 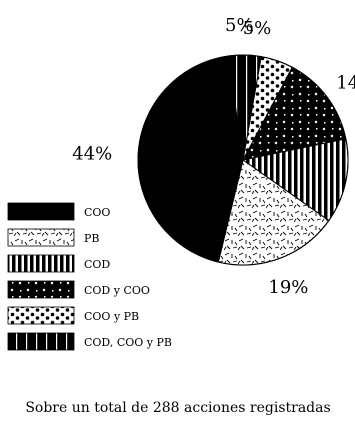 What do you see at coordinates (92, 238) in the screenshot?
I see `legend-label: PB` at bounding box center [92, 238].